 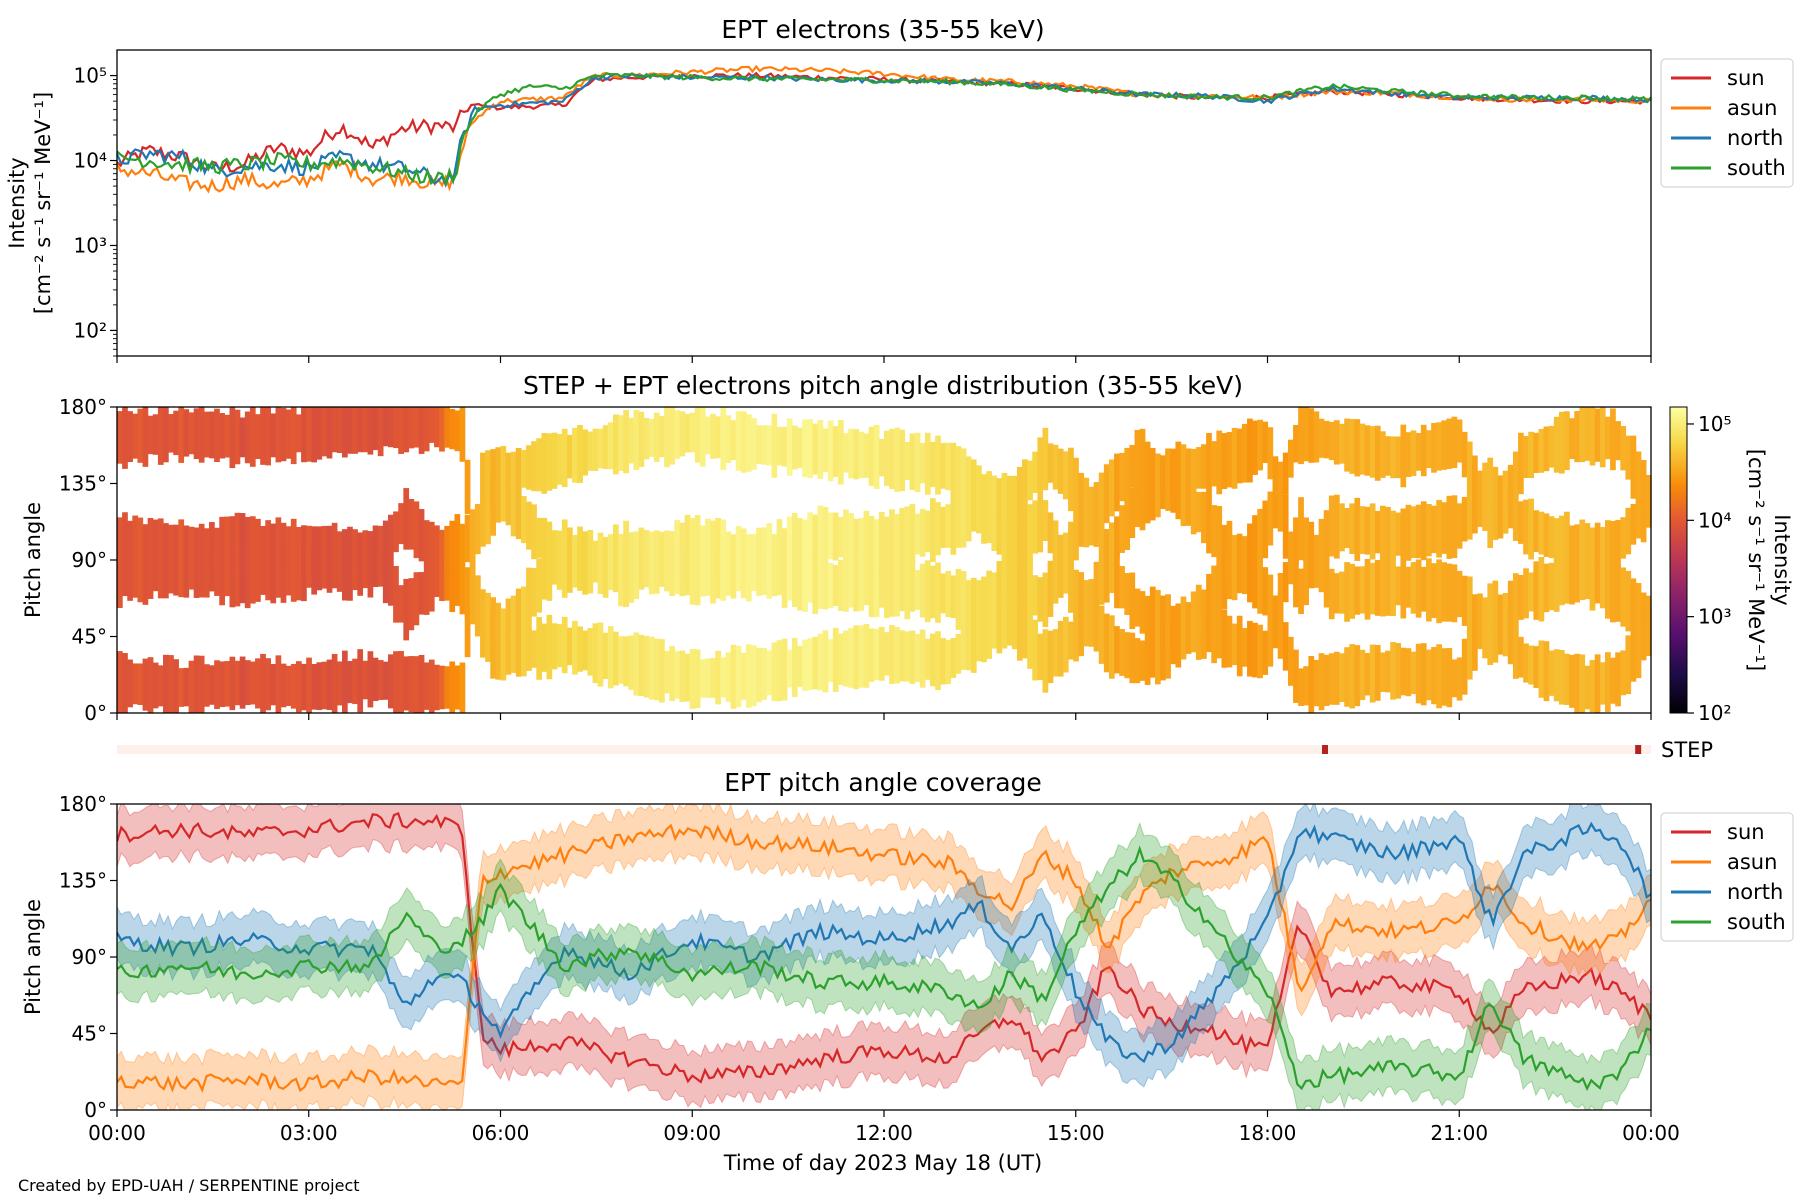 What do you see at coordinates (1714, 424) in the screenshot?
I see `colorbar-tick-label: 10⁵` at bounding box center [1714, 424].